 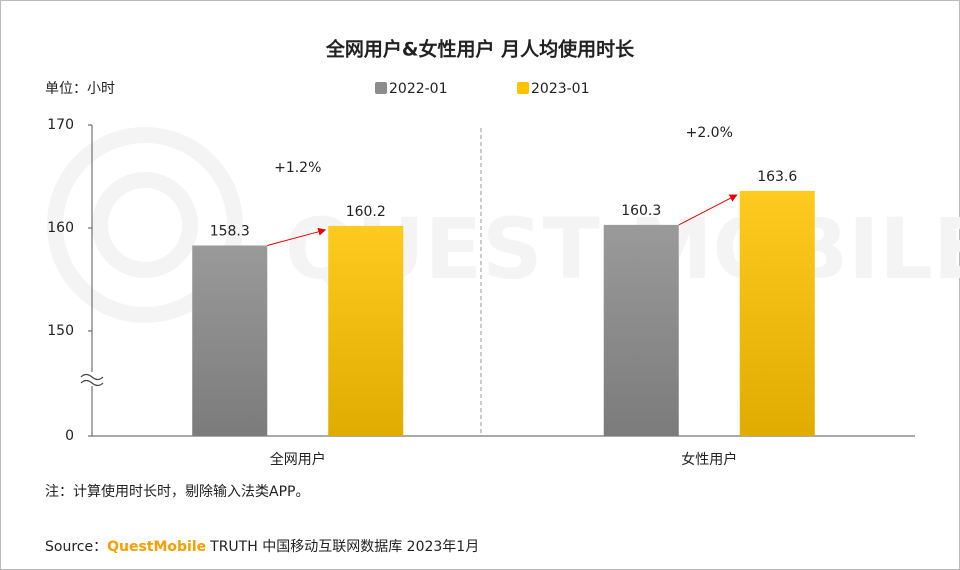 What do you see at coordinates (641, 211) in the screenshot?
I see `value-label: 160.3` at bounding box center [641, 211].